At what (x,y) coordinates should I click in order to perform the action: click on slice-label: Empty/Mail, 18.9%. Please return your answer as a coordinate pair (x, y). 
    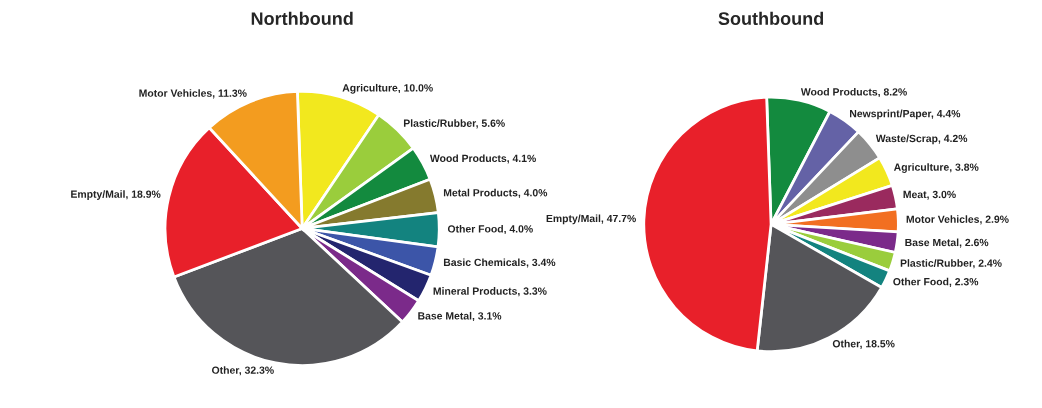
    Looking at the image, I should click on (116, 195).